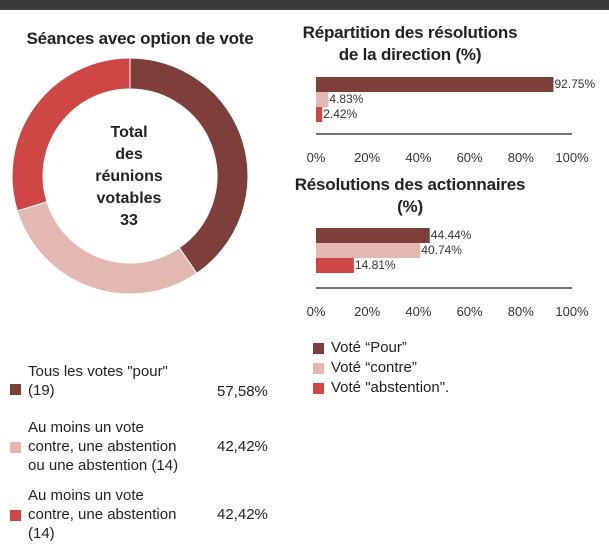 The width and height of the screenshot is (609, 556). I want to click on legend-text: Tous les votes "pour" (19), so click(118, 381).